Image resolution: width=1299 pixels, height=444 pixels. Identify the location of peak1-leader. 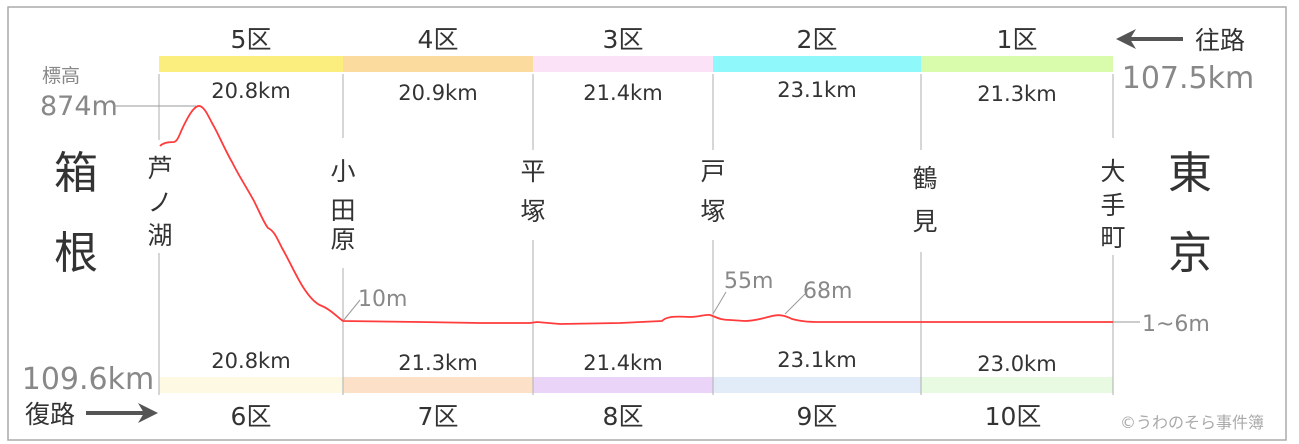
(719, 303).